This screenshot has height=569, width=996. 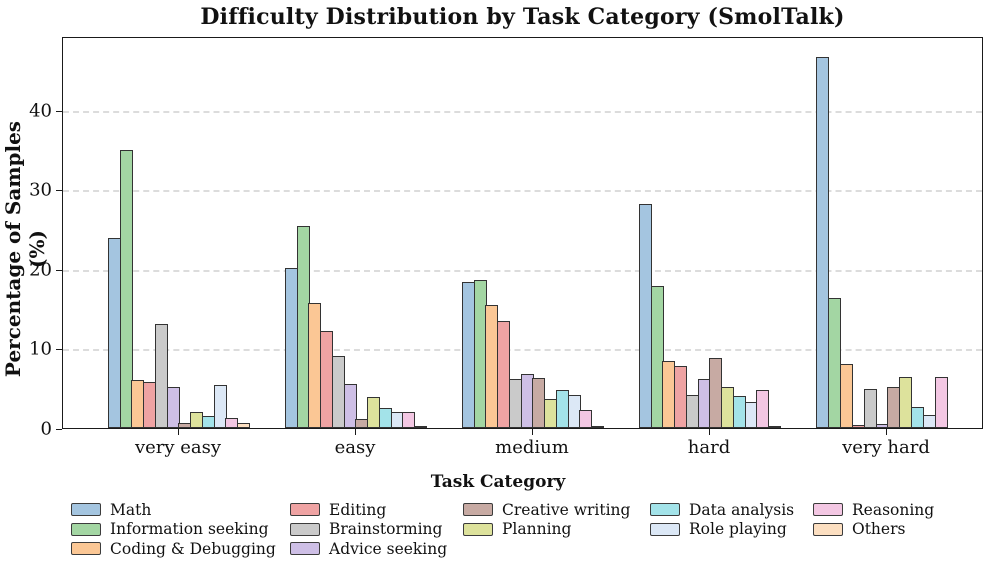 What do you see at coordinates (823, 242) in the screenshot?
I see `bar-math-very-hard` at bounding box center [823, 242].